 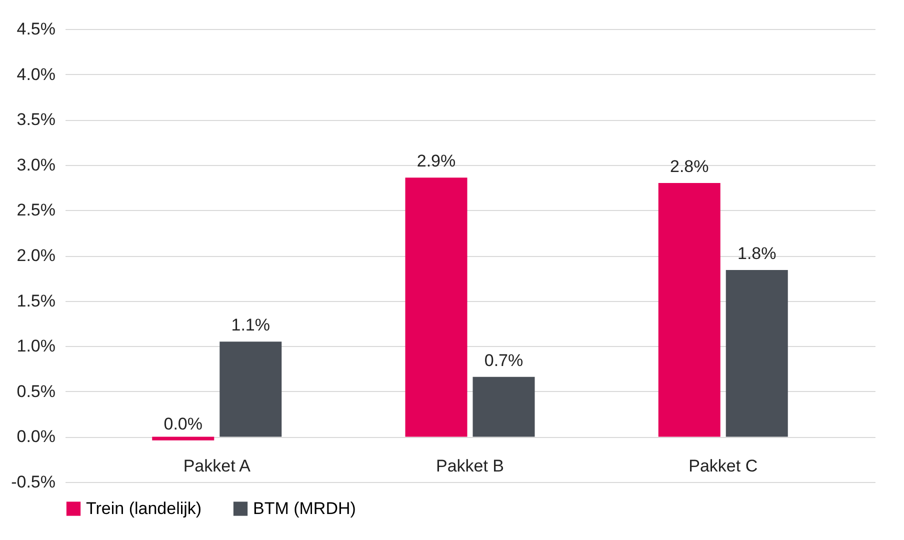 I want to click on y-tick-label: 4.0%, so click(x=36, y=74).